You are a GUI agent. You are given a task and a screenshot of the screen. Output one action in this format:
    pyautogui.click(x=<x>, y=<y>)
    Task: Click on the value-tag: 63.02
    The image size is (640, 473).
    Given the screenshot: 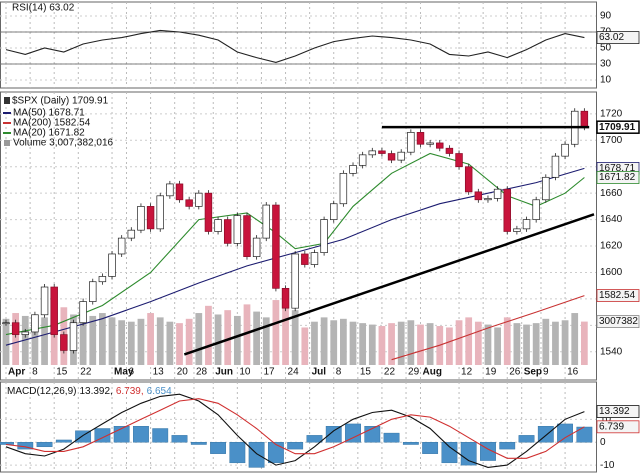 What is the action you would take?
    pyautogui.click(x=611, y=37)
    